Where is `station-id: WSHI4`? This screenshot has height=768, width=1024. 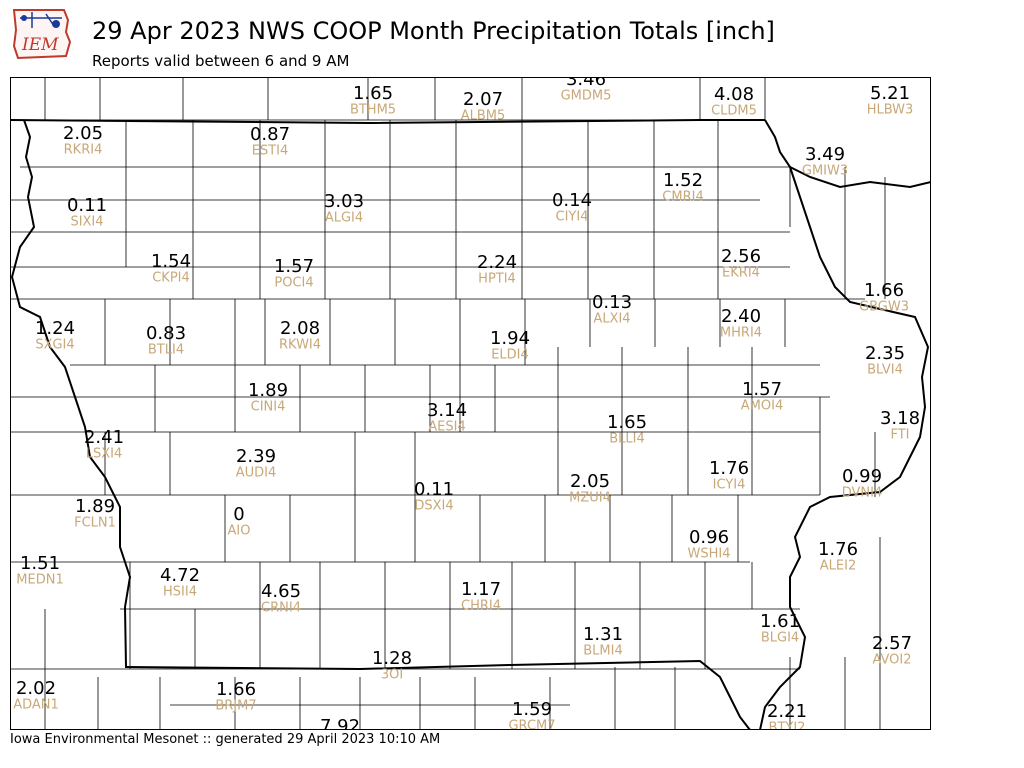 station-id: WSHI4 is located at coordinates (709, 554).